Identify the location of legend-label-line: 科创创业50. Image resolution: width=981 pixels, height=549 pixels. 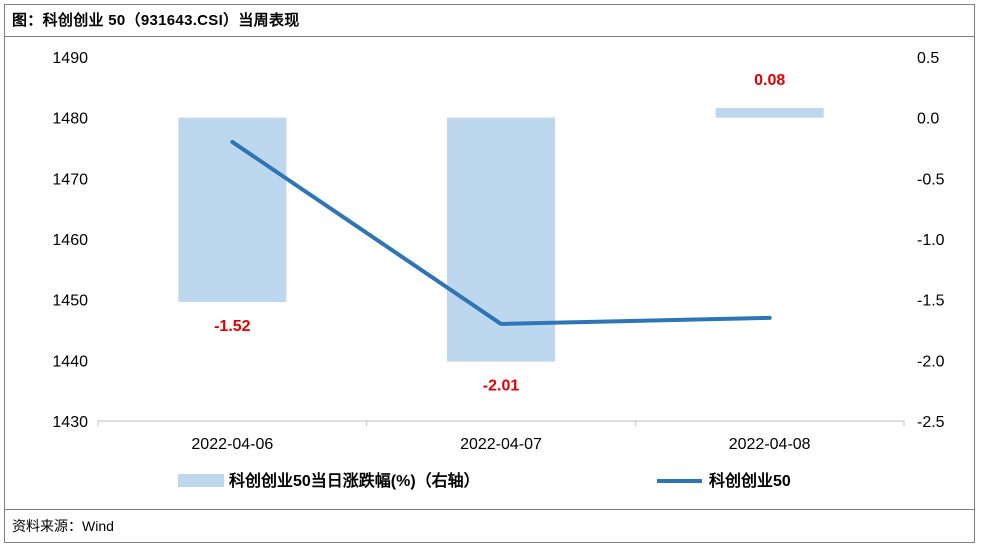
(750, 480).